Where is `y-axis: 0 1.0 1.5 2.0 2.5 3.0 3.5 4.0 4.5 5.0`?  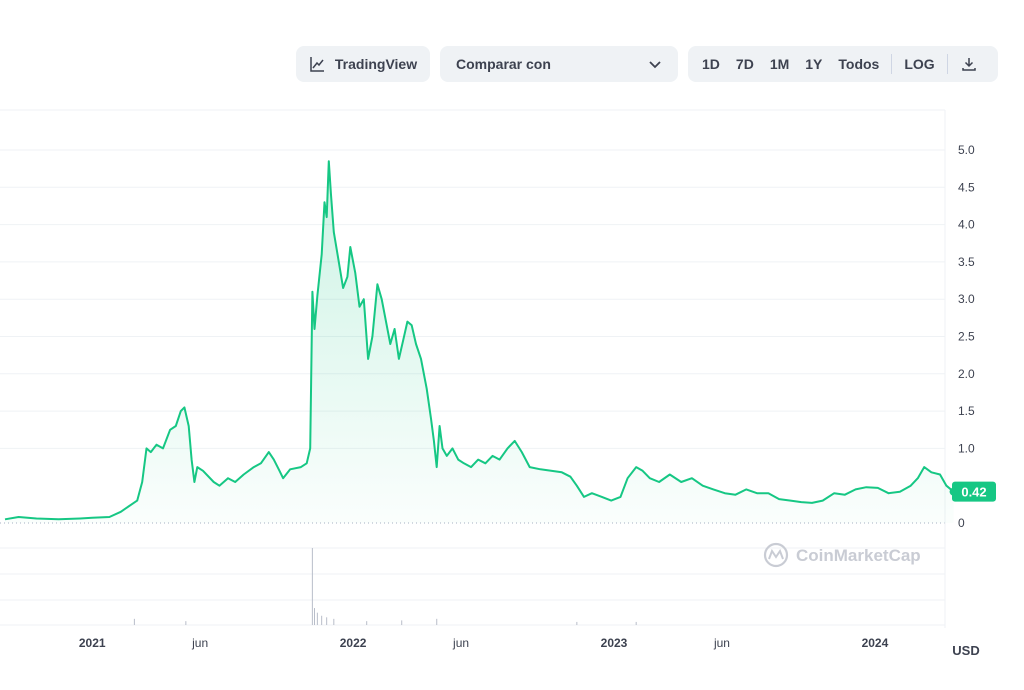
y-axis: 0 1.0 1.5 2.0 2.5 3.0 3.5 4.0 4.5 5.0 is located at coordinates (966, 336).